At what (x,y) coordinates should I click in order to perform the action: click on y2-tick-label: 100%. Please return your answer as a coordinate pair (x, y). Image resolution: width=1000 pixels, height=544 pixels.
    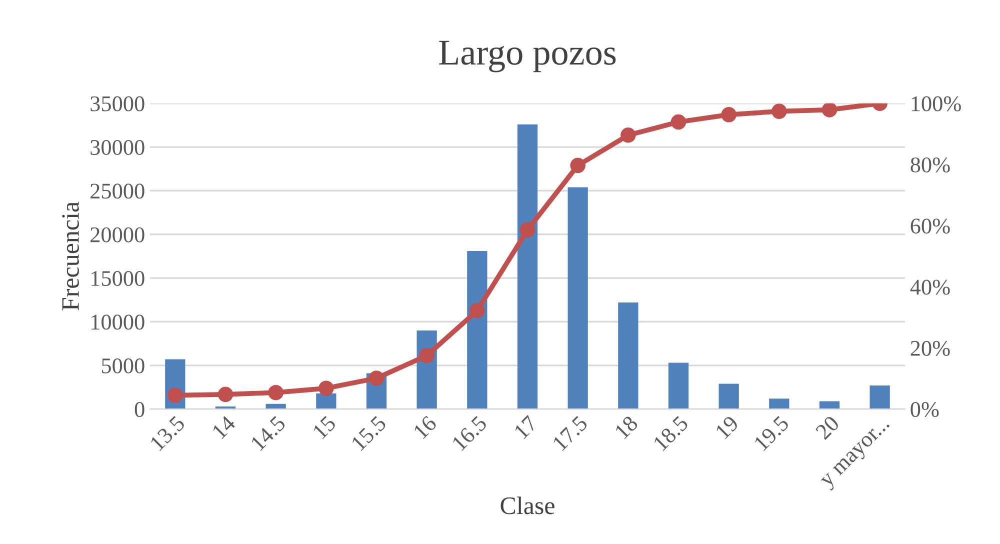
    Looking at the image, I should click on (936, 104).